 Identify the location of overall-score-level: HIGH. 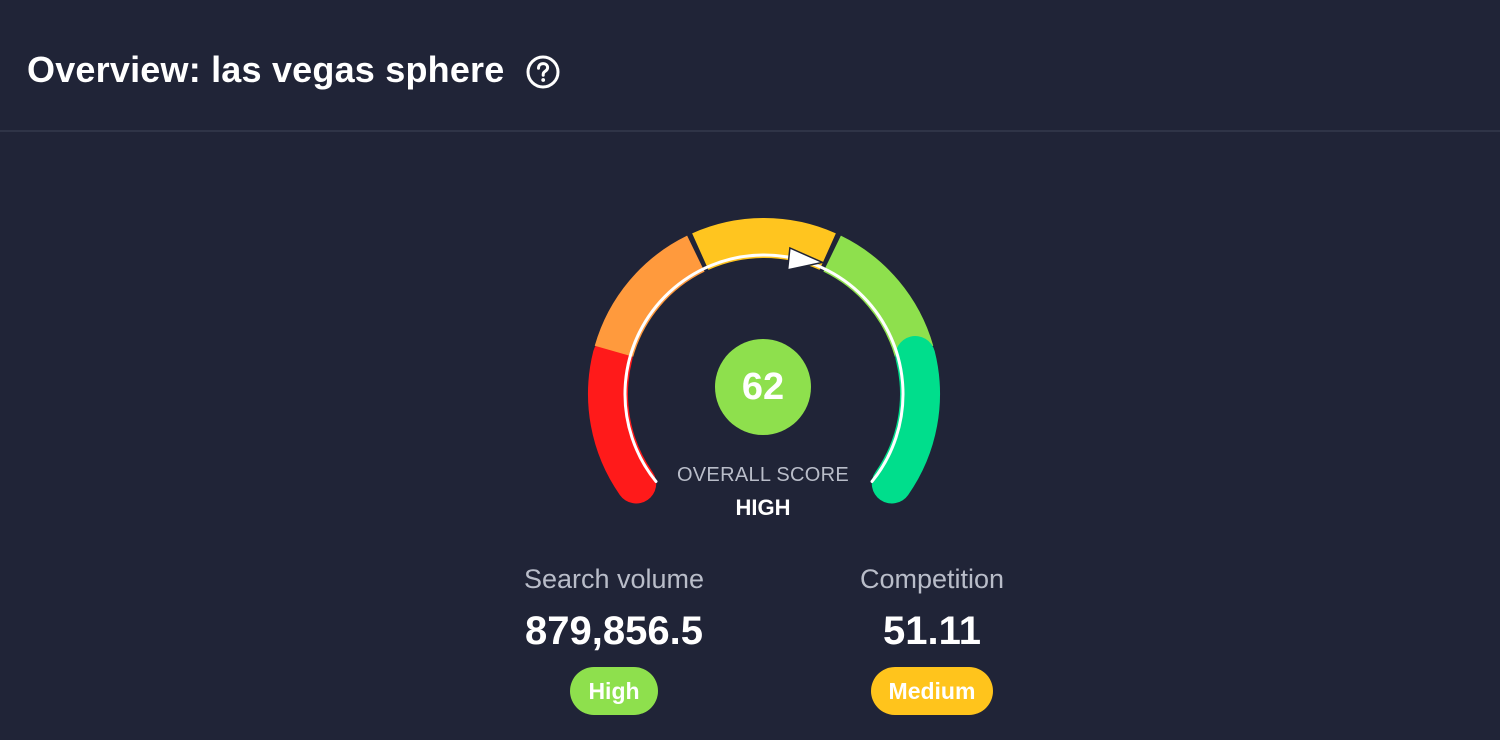
(763, 507).